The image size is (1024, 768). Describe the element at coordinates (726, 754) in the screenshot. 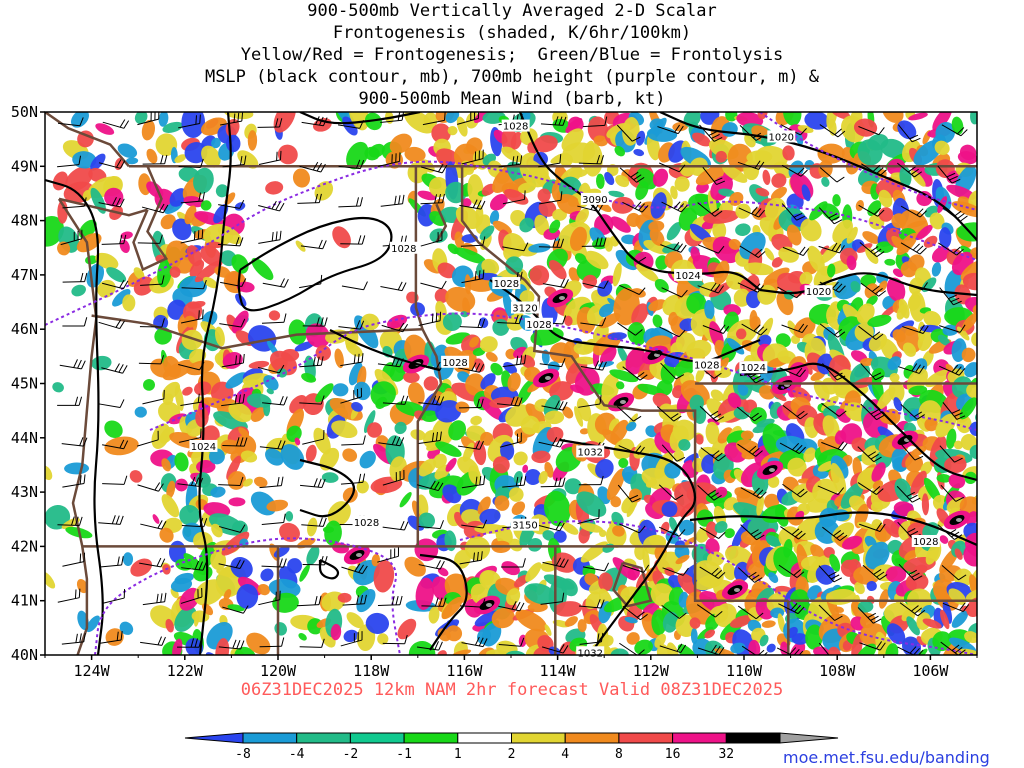

I see `colorbar-label: 32` at that location.